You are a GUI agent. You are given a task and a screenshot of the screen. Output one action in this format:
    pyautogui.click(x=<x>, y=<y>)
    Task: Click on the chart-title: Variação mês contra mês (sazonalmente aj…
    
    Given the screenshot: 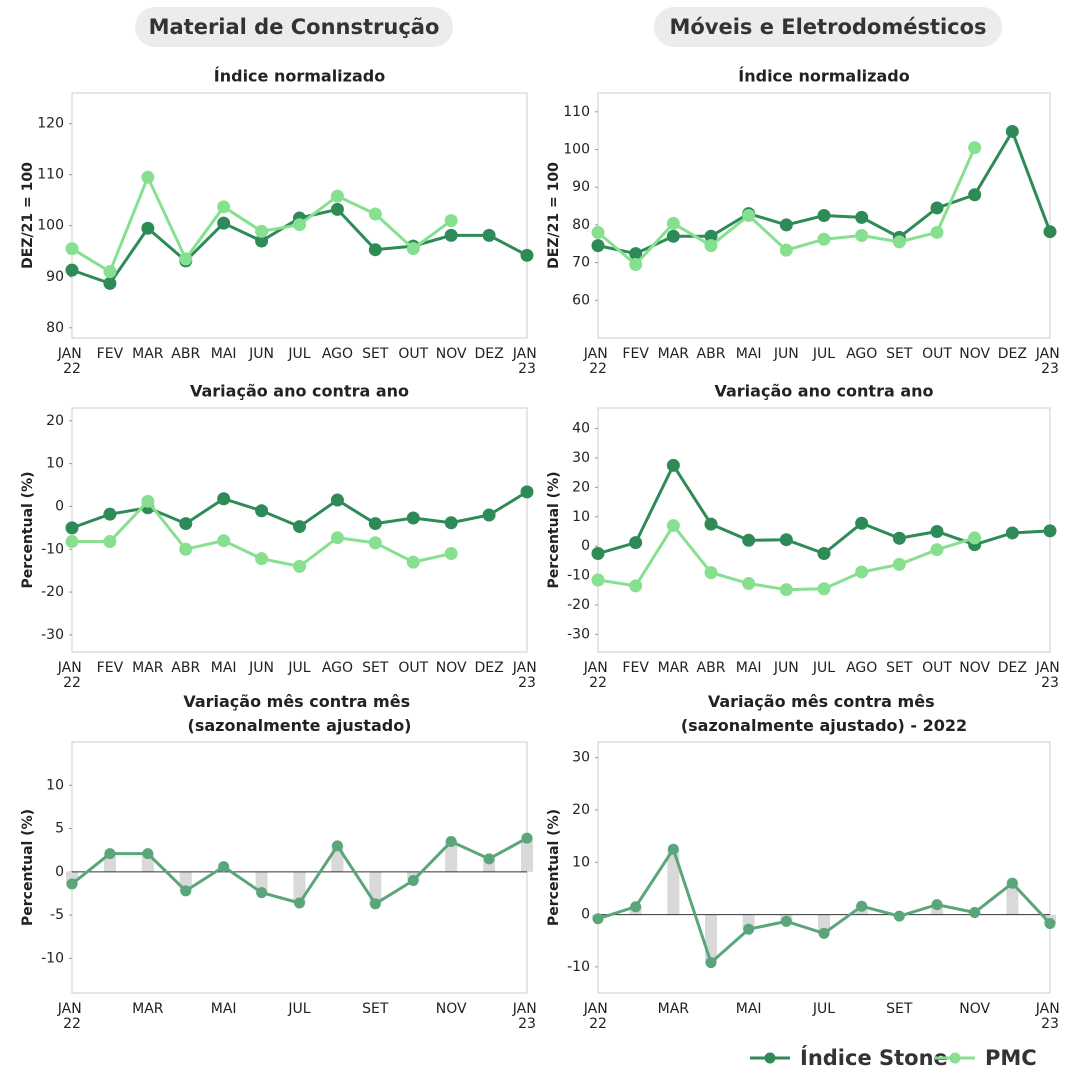 What is the action you would take?
    pyautogui.click(x=824, y=713)
    